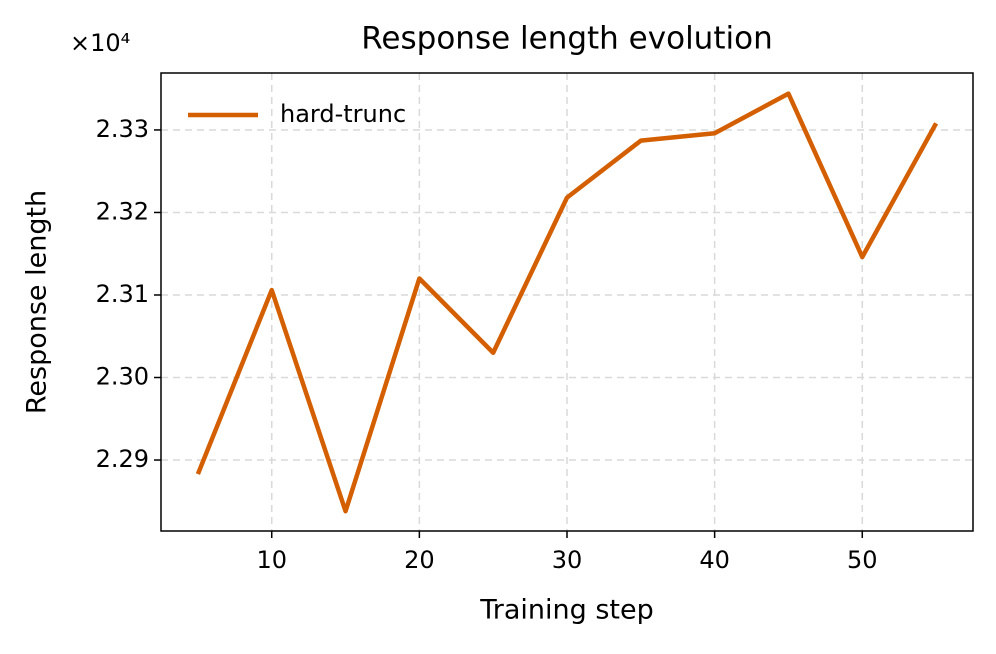  I want to click on y-tick-label: 2.31, so click(122, 294).